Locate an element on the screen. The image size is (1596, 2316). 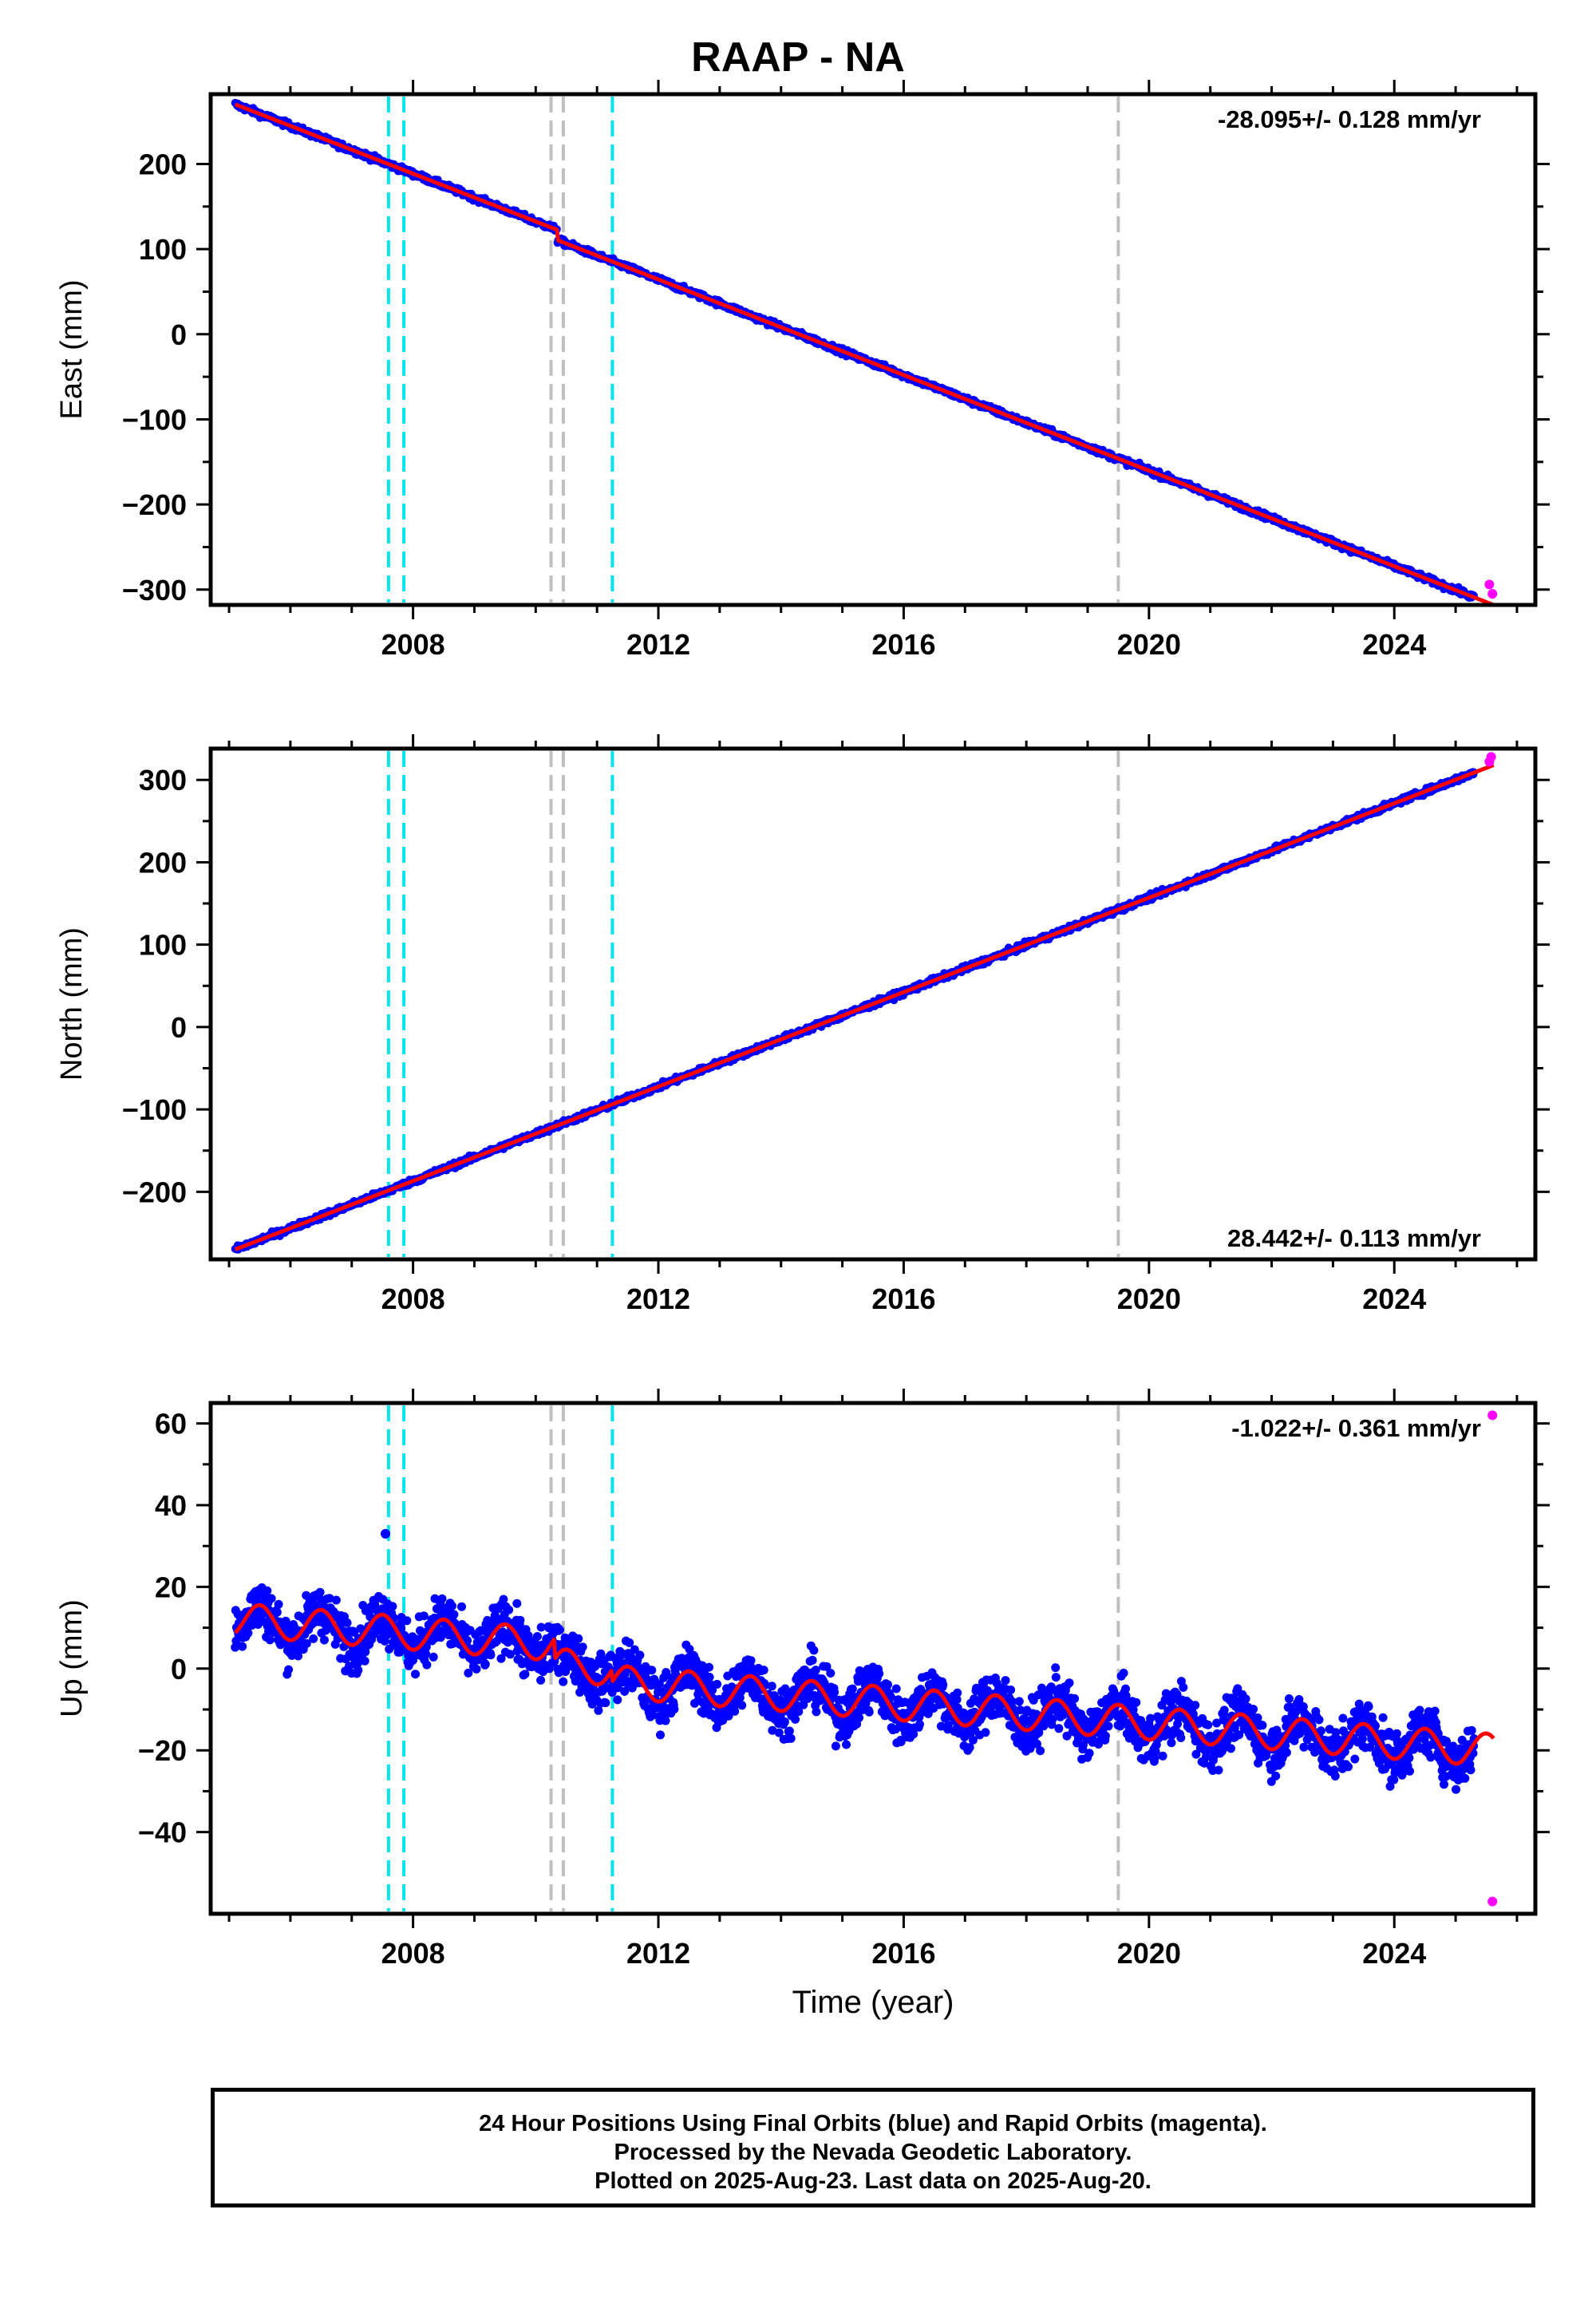
y-axis-label: North (mm) is located at coordinates (72, 1004).